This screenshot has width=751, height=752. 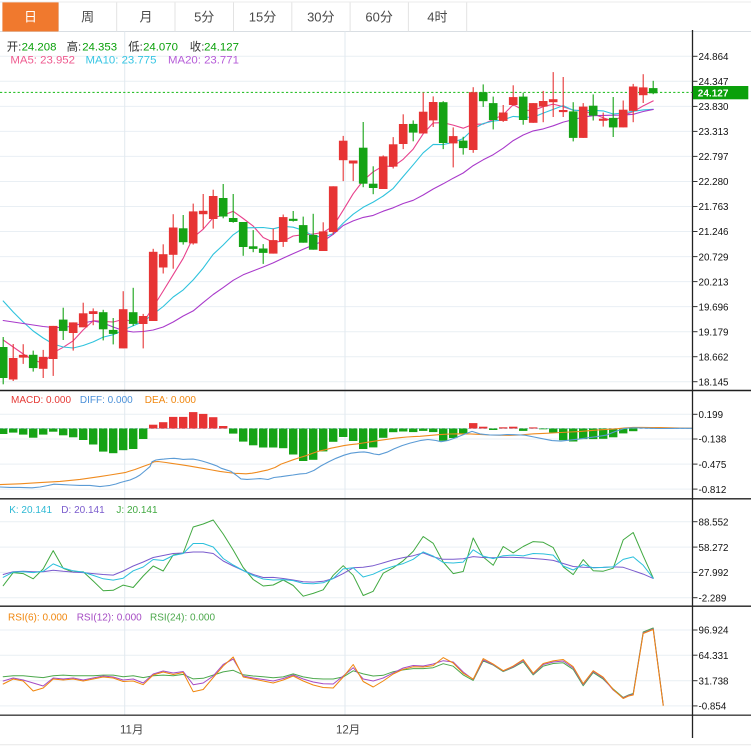 What do you see at coordinates (713, 440) in the screenshot?
I see `svg-text: -0.138` at bounding box center [713, 440].